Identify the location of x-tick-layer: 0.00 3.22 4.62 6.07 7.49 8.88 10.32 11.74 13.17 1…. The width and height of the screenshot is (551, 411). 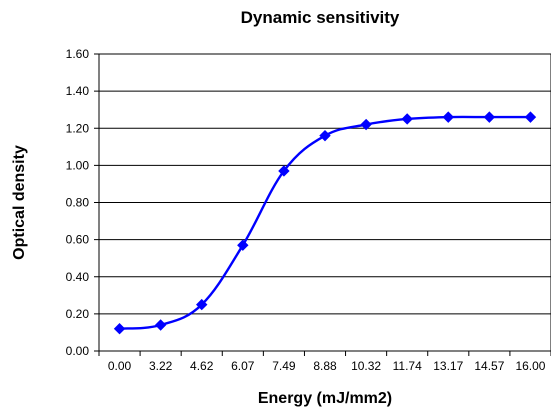
(327, 366).